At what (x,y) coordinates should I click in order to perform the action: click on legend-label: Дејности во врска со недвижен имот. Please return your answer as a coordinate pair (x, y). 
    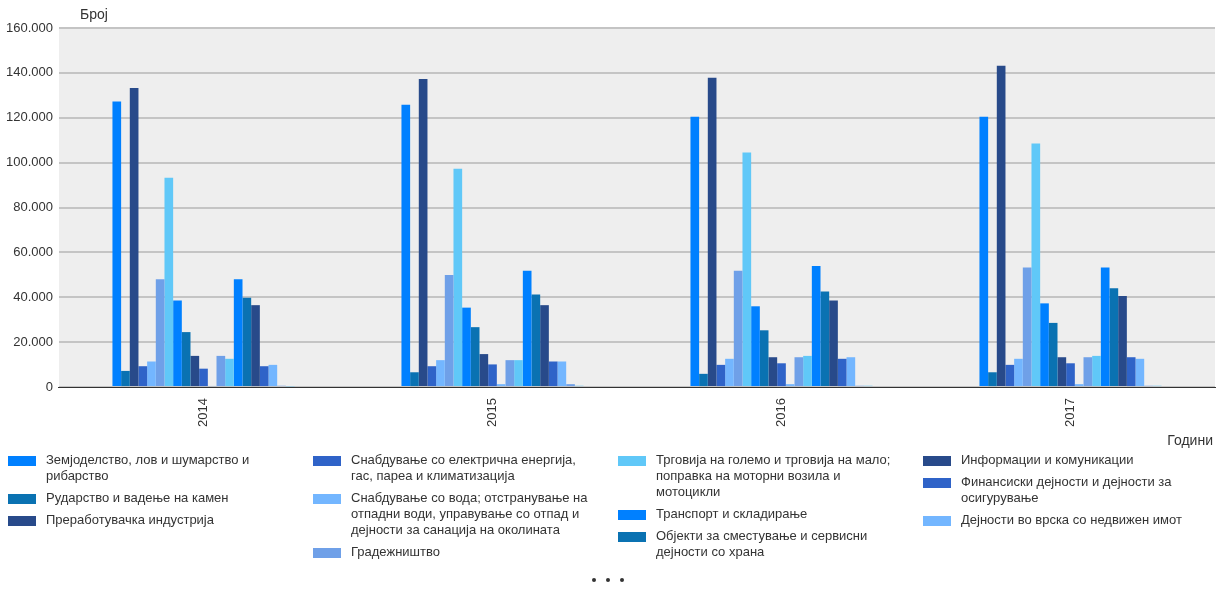
    Looking at the image, I should click on (1071, 520).